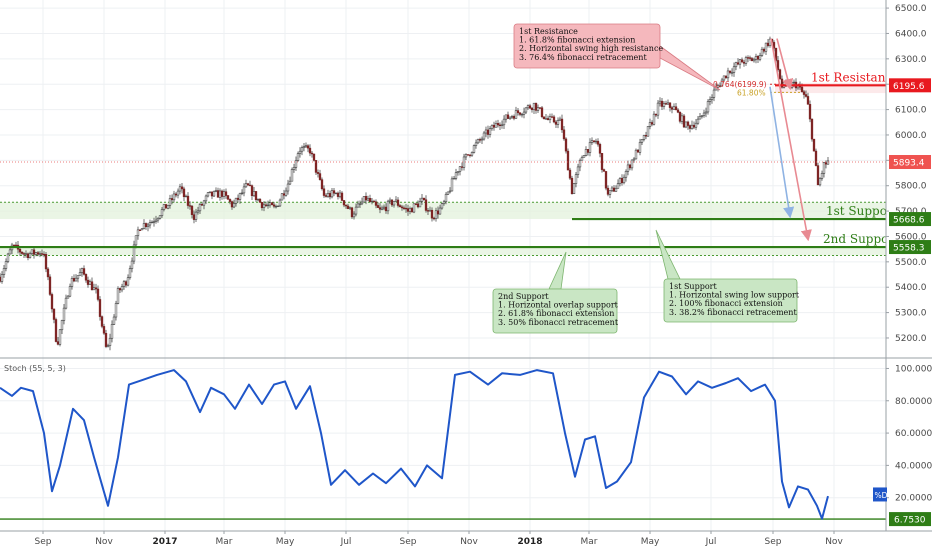 The height and width of the screenshot is (550, 932). What do you see at coordinates (911, 237) in the screenshot?
I see `price-tick-label: 5600.0` at bounding box center [911, 237].